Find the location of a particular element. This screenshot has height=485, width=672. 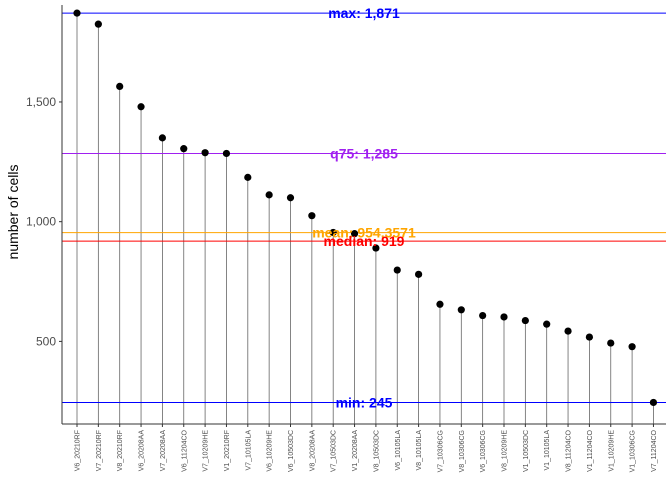

y-axis-label: number of cells is located at coordinates (13, 212).